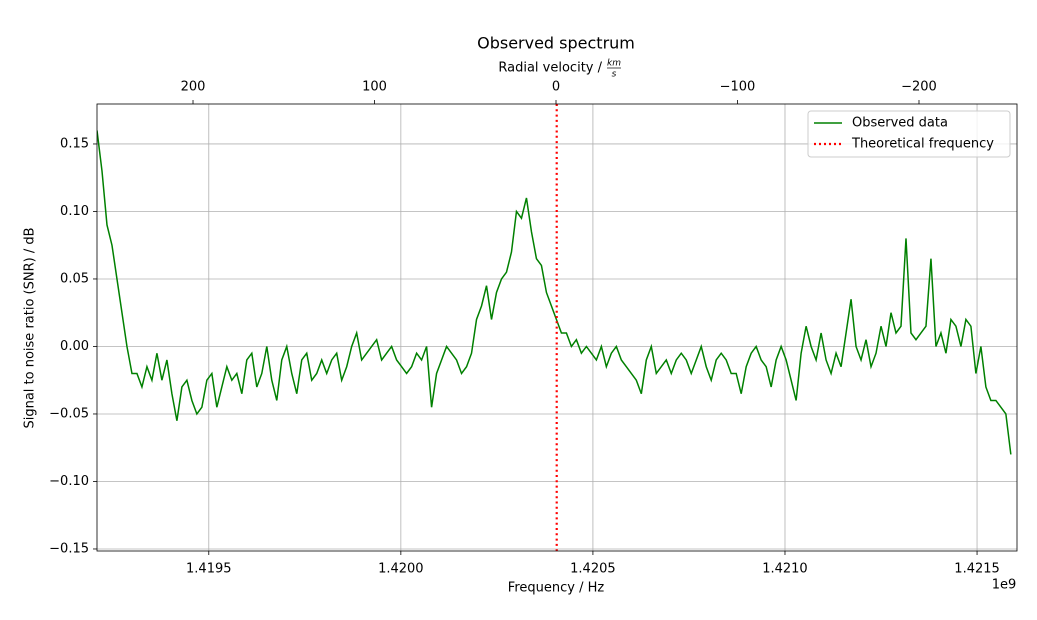 The image size is (1037, 620). Describe the element at coordinates (374, 87) in the screenshot. I see `x2-tick-label: 100` at that location.